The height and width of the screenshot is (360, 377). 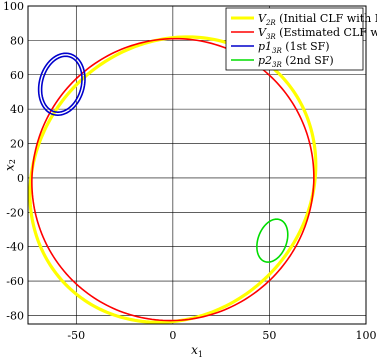 What do you see at coordinates (366, 335) in the screenshot?
I see `x-tick-label: 100` at bounding box center [366, 335].